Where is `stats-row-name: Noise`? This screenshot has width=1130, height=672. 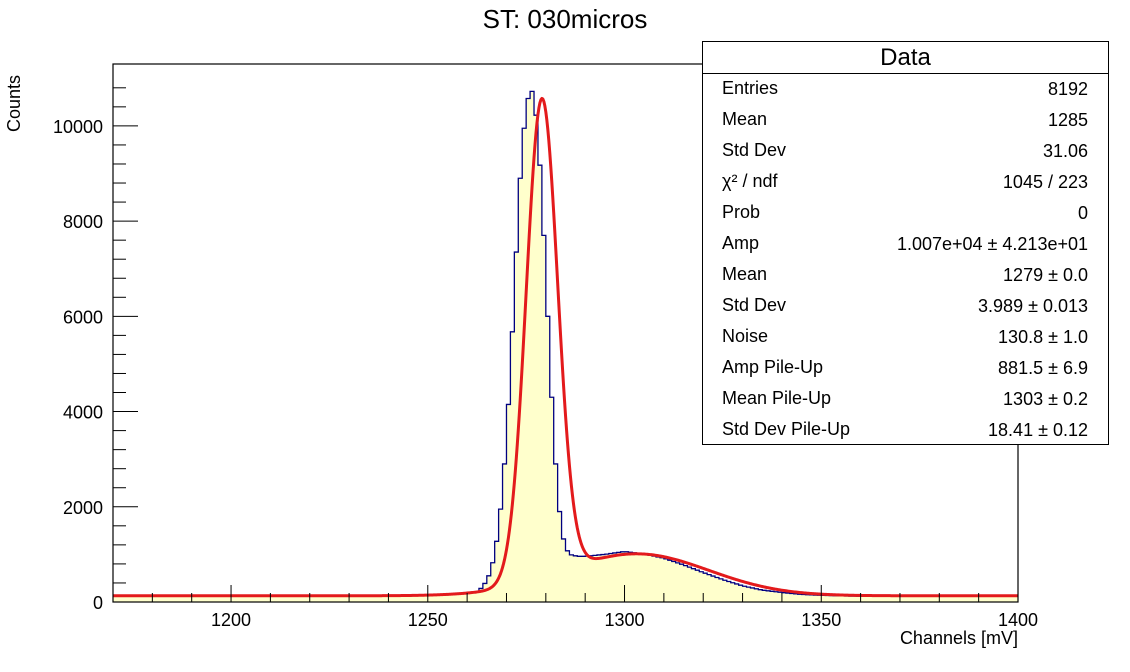 stats-row-name: Noise is located at coordinates (745, 336).